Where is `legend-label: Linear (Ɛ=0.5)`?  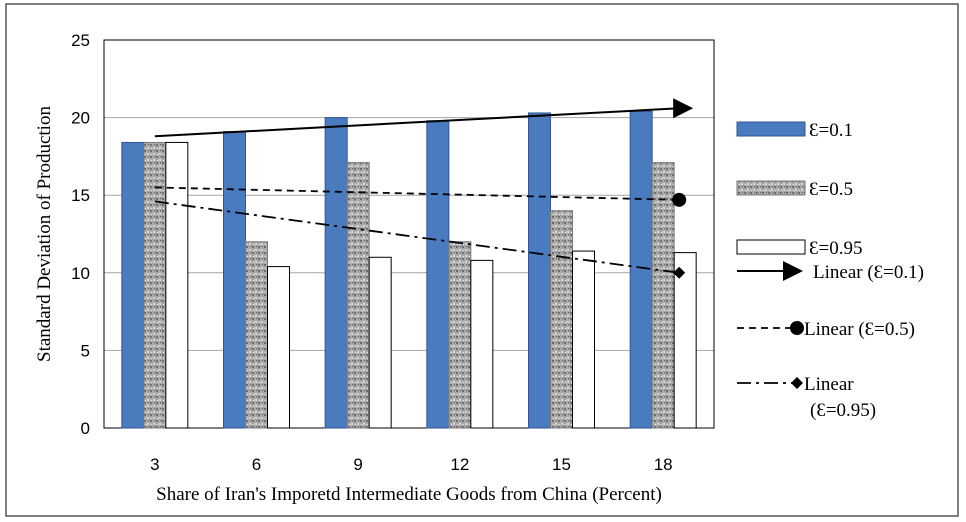 legend-label: Linear (Ɛ=0.5) is located at coordinates (859, 329).